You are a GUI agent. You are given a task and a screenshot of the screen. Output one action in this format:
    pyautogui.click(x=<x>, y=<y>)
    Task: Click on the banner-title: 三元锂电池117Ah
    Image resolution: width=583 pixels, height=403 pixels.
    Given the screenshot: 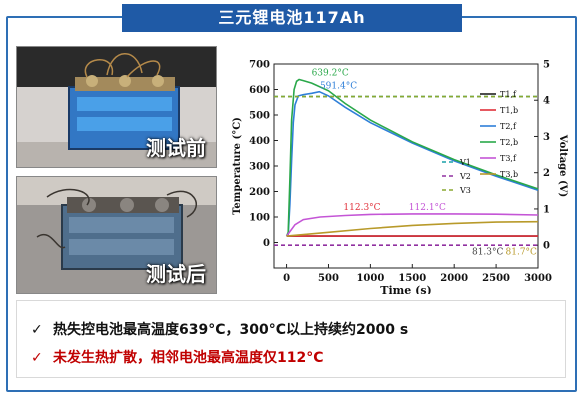 What is the action you would take?
    pyautogui.click(x=292, y=17)
    